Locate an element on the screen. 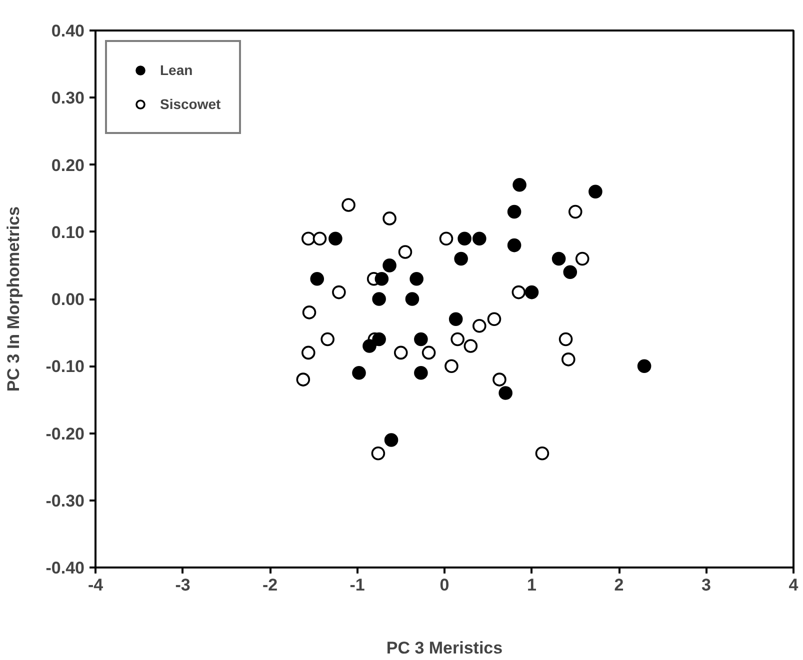 The height and width of the screenshot is (660, 803). x-axis-title: PC 3 Meristics is located at coordinates (444, 648).